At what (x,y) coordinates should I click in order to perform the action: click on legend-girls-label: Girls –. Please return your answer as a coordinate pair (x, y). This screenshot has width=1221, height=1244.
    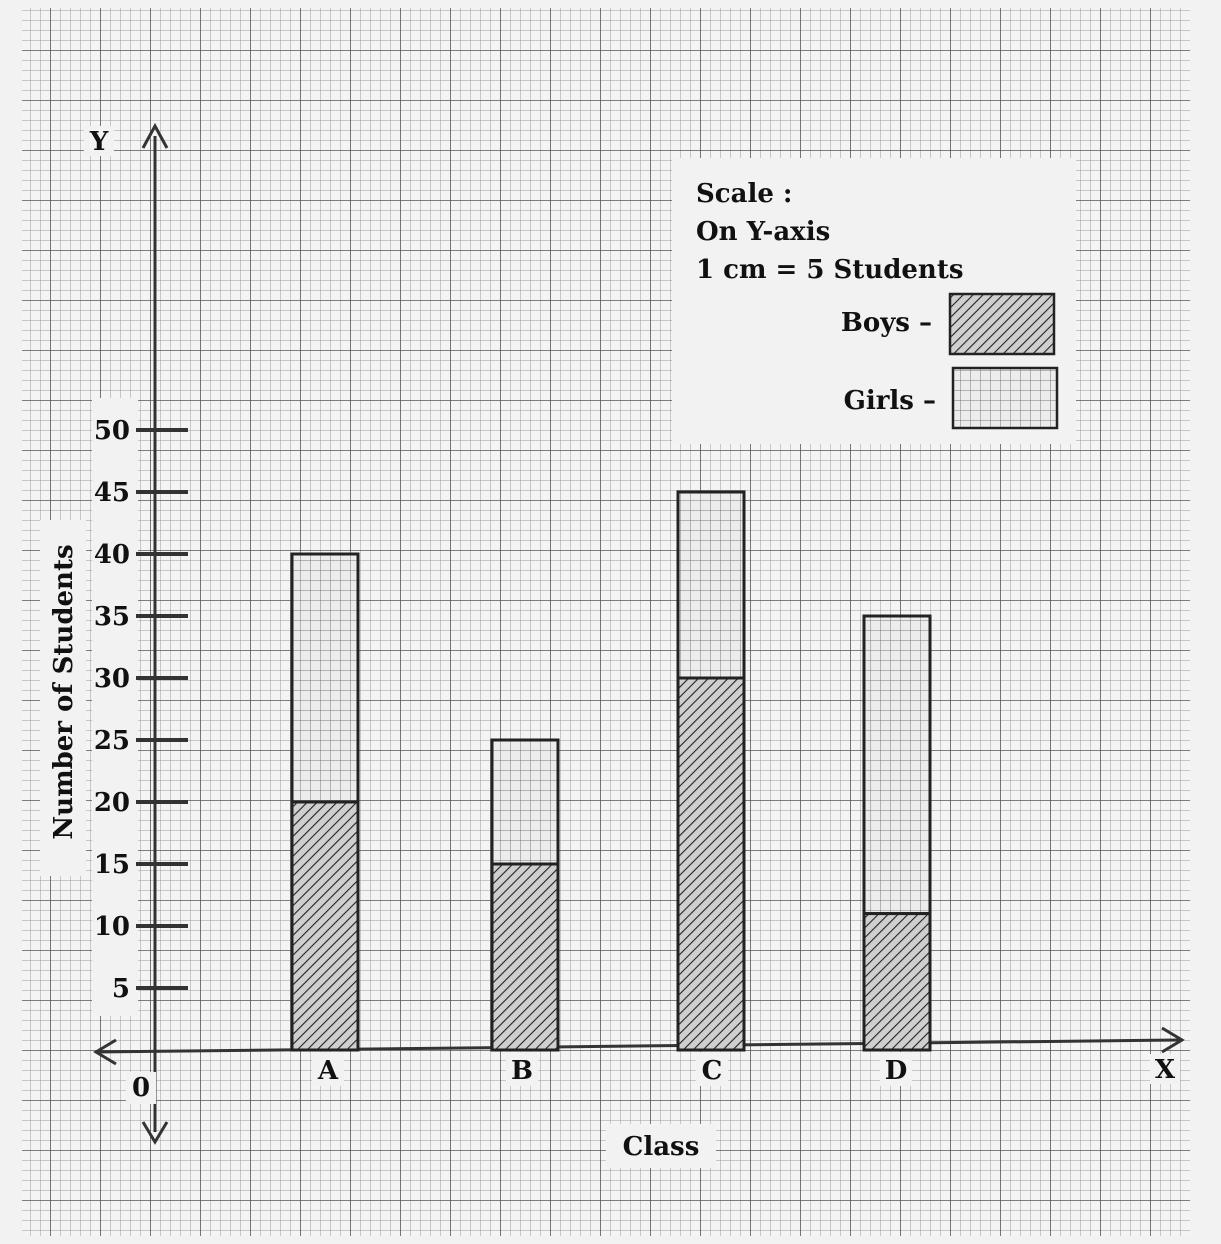
    Looking at the image, I should click on (890, 401).